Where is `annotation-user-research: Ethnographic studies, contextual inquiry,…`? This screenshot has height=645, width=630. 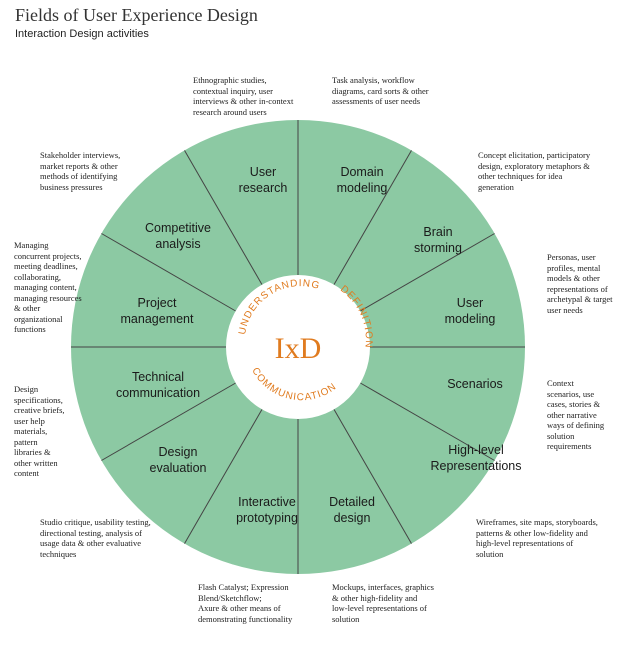 annotation-user-research: Ethnographic studies, contextual inquiry,… is located at coordinates (258, 96).